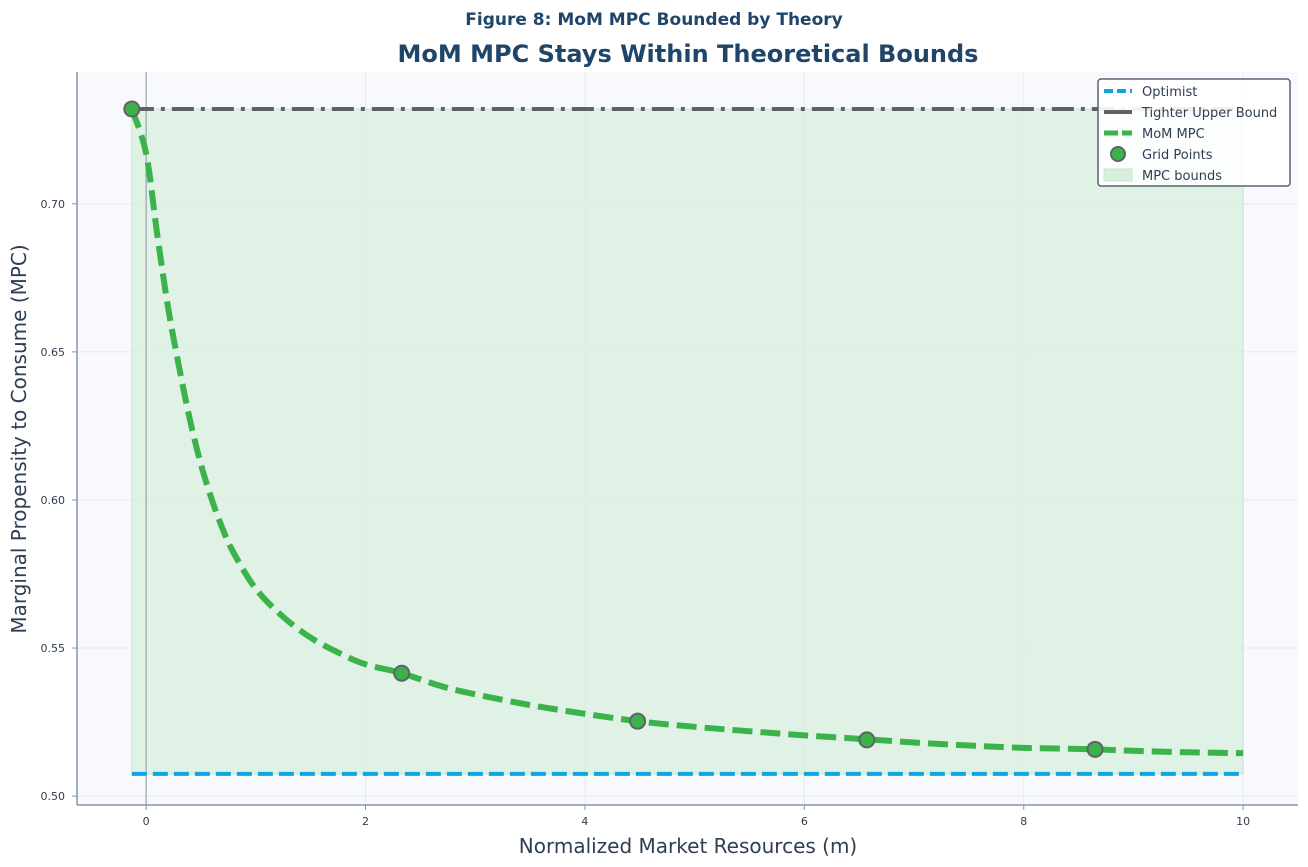 The width and height of the screenshot is (1308, 867). I want to click on y-tick-label: 0.55, so click(53, 648).